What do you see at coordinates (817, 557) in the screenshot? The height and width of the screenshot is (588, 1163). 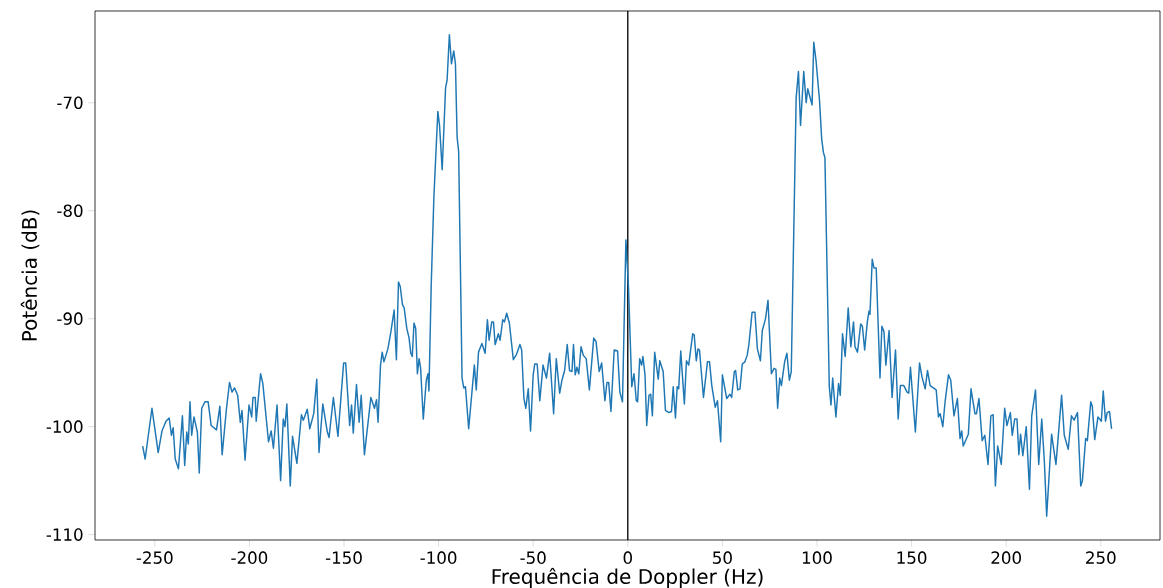 I see `x-tick-label: 100` at bounding box center [817, 557].